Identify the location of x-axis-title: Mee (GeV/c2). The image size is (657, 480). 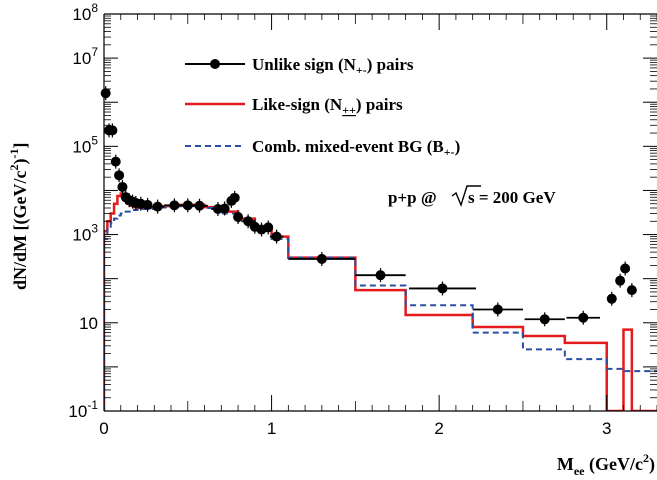
(606, 464).